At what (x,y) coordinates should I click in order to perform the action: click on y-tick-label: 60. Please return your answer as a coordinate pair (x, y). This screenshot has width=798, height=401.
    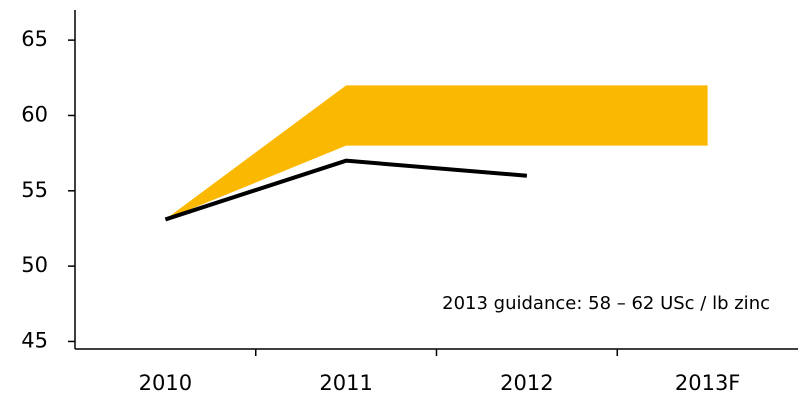
    Looking at the image, I should click on (34, 114).